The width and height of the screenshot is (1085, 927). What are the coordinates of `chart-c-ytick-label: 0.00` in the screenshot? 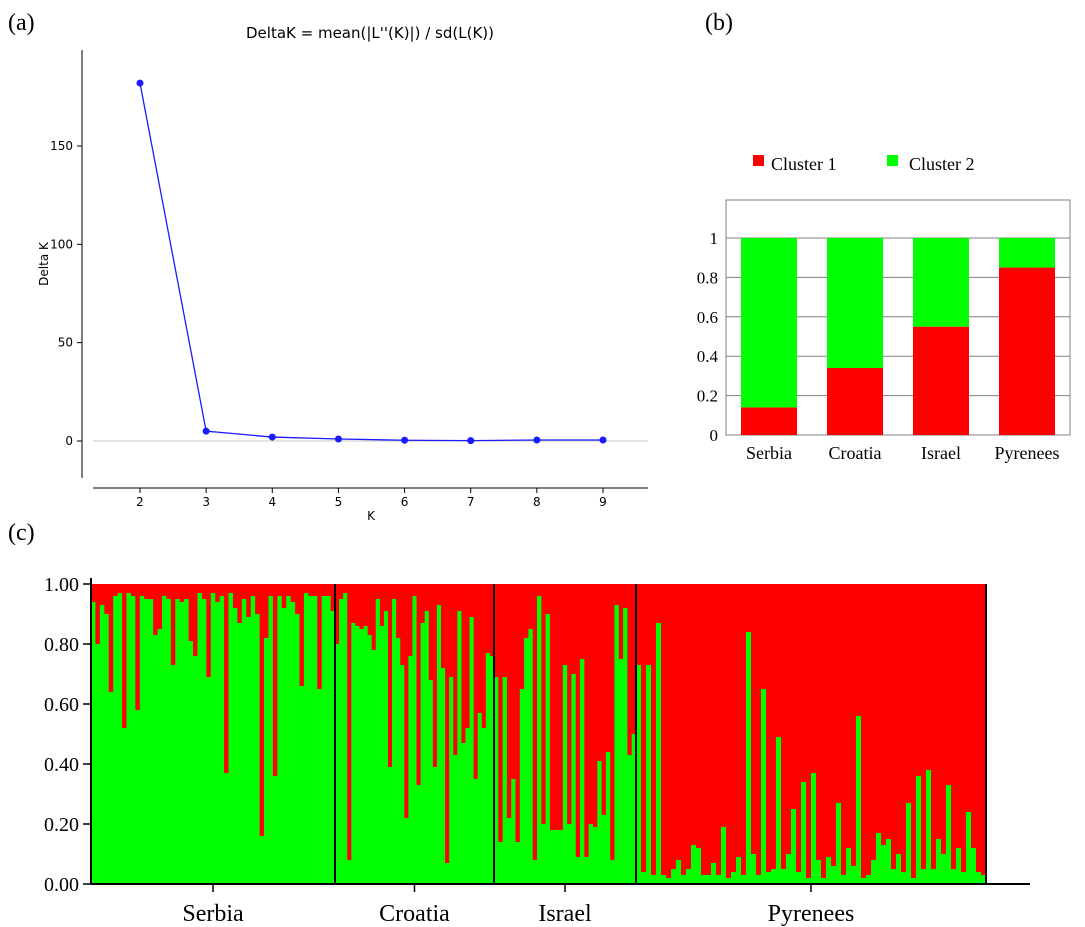 It's located at (61, 885).